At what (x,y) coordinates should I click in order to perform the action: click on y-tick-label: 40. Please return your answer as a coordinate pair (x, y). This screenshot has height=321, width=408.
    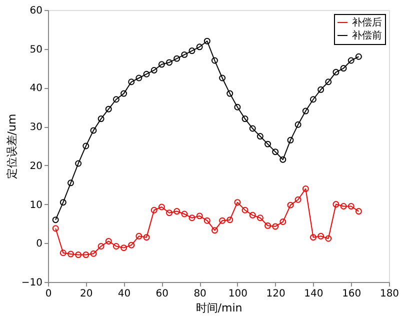
    Looking at the image, I should click on (36, 88).